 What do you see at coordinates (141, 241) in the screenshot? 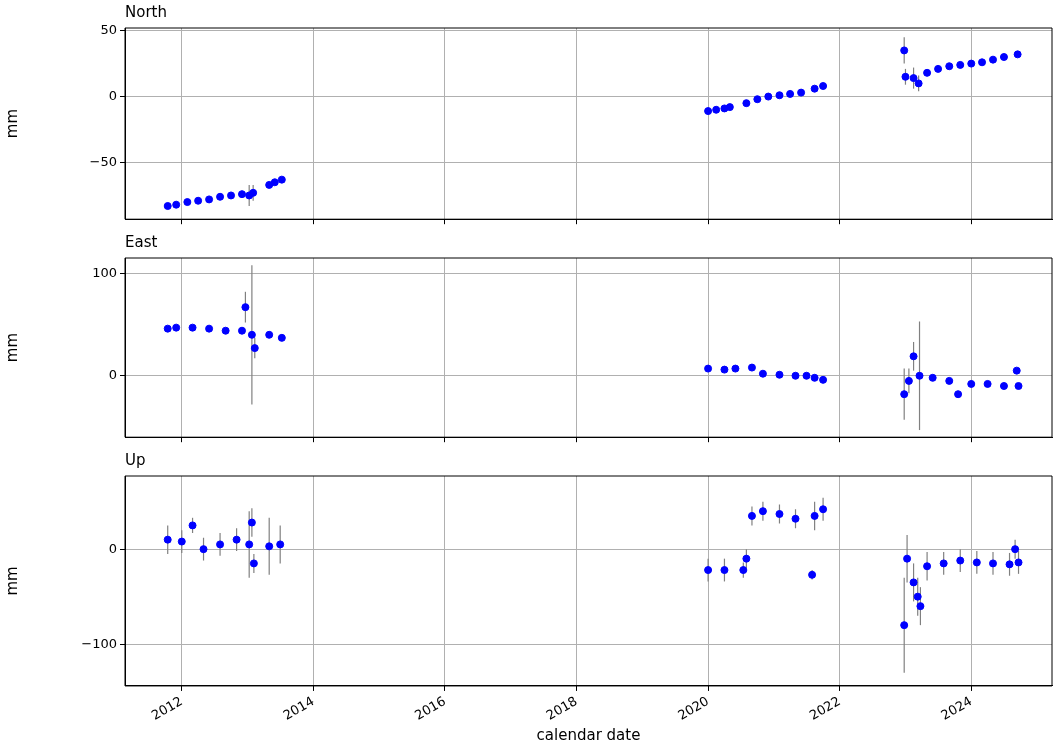
I see `chart-title: East` at bounding box center [141, 241].